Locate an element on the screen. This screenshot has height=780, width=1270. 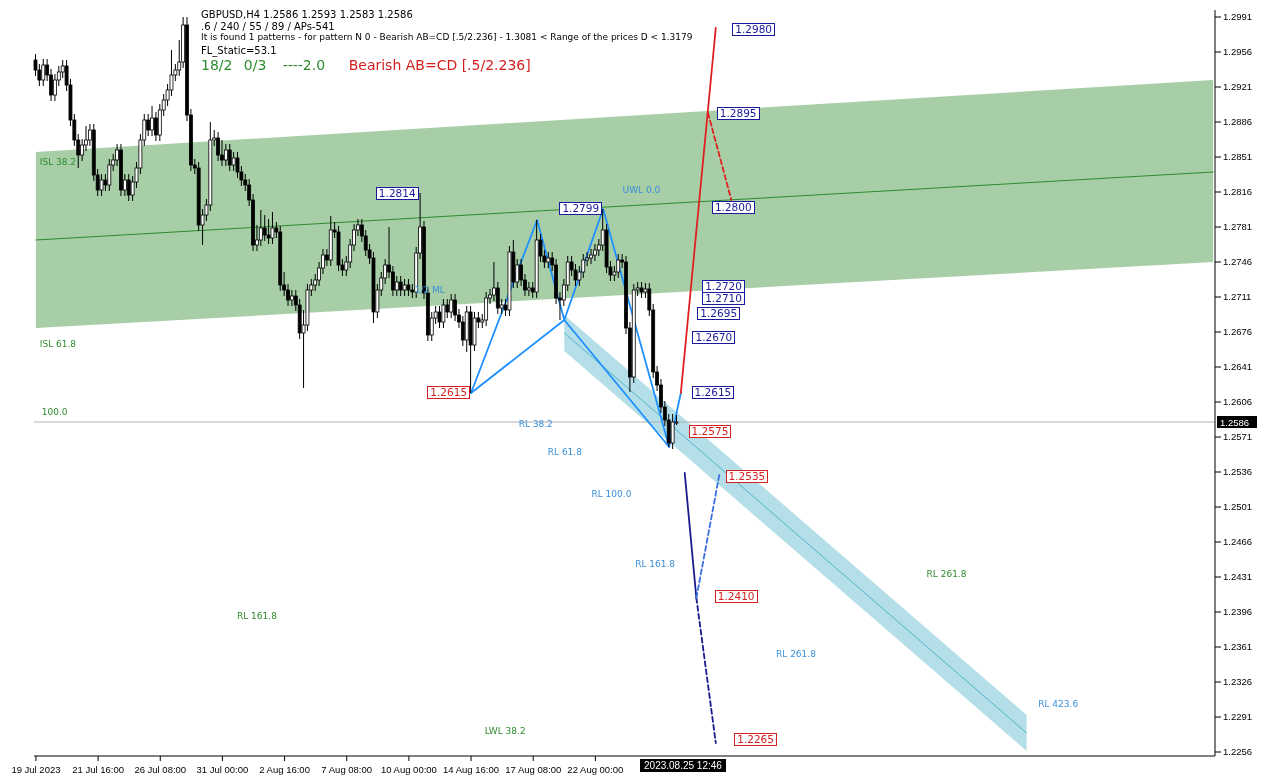
annotation: 18/2 is located at coordinates (217, 65).